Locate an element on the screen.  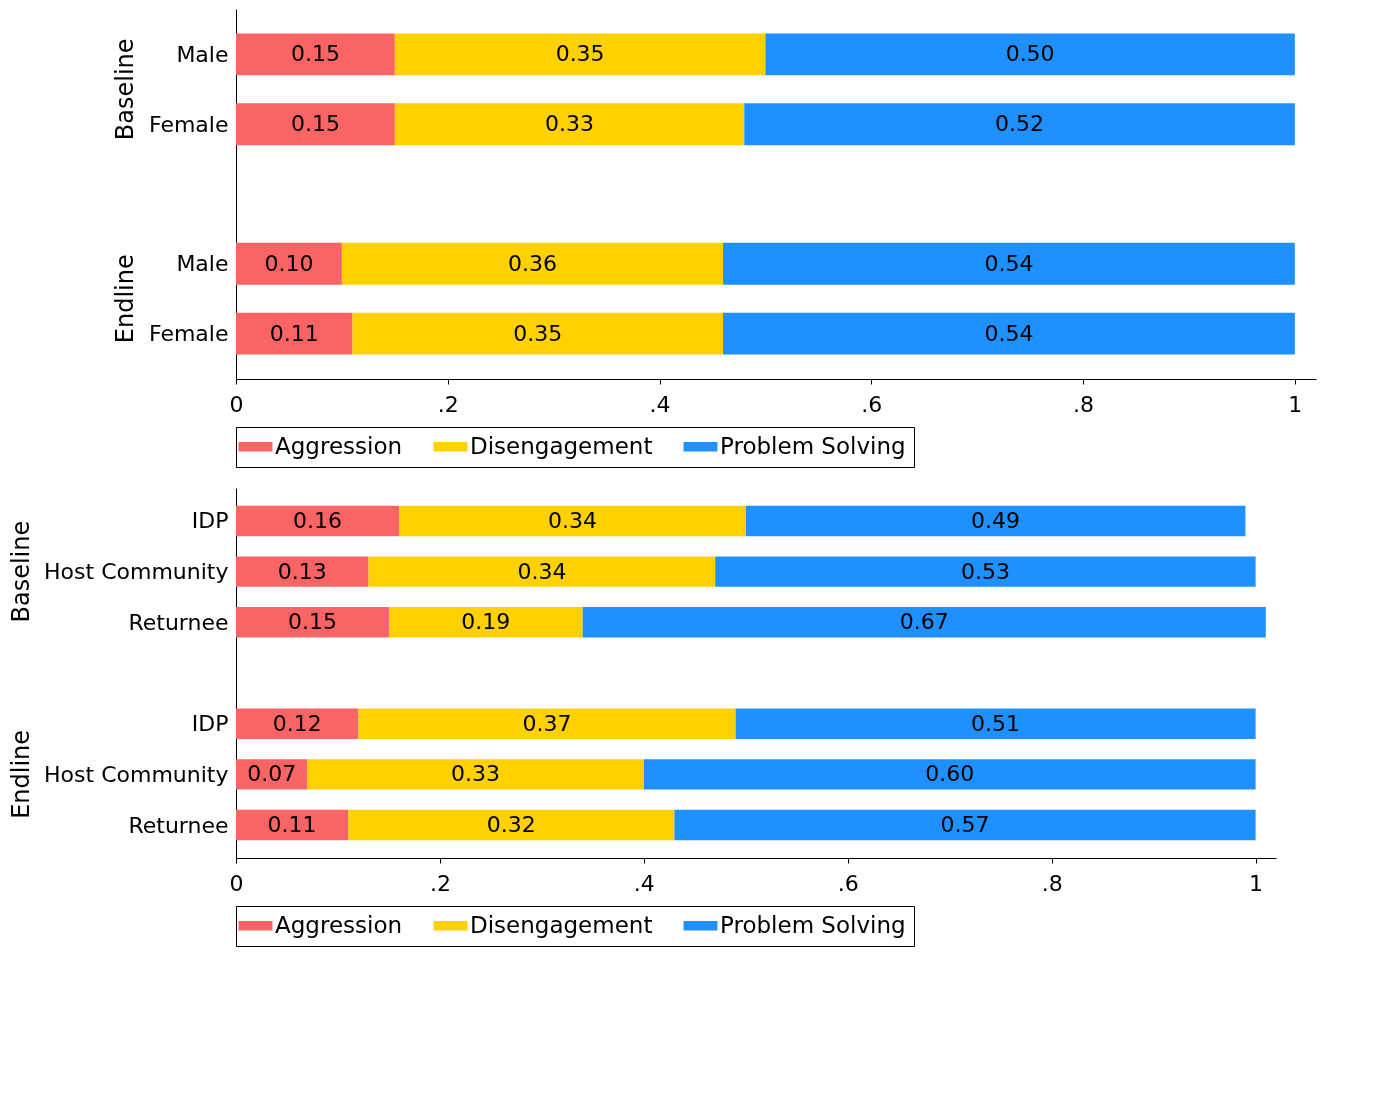
data-label: 0.60 is located at coordinates (950, 774).